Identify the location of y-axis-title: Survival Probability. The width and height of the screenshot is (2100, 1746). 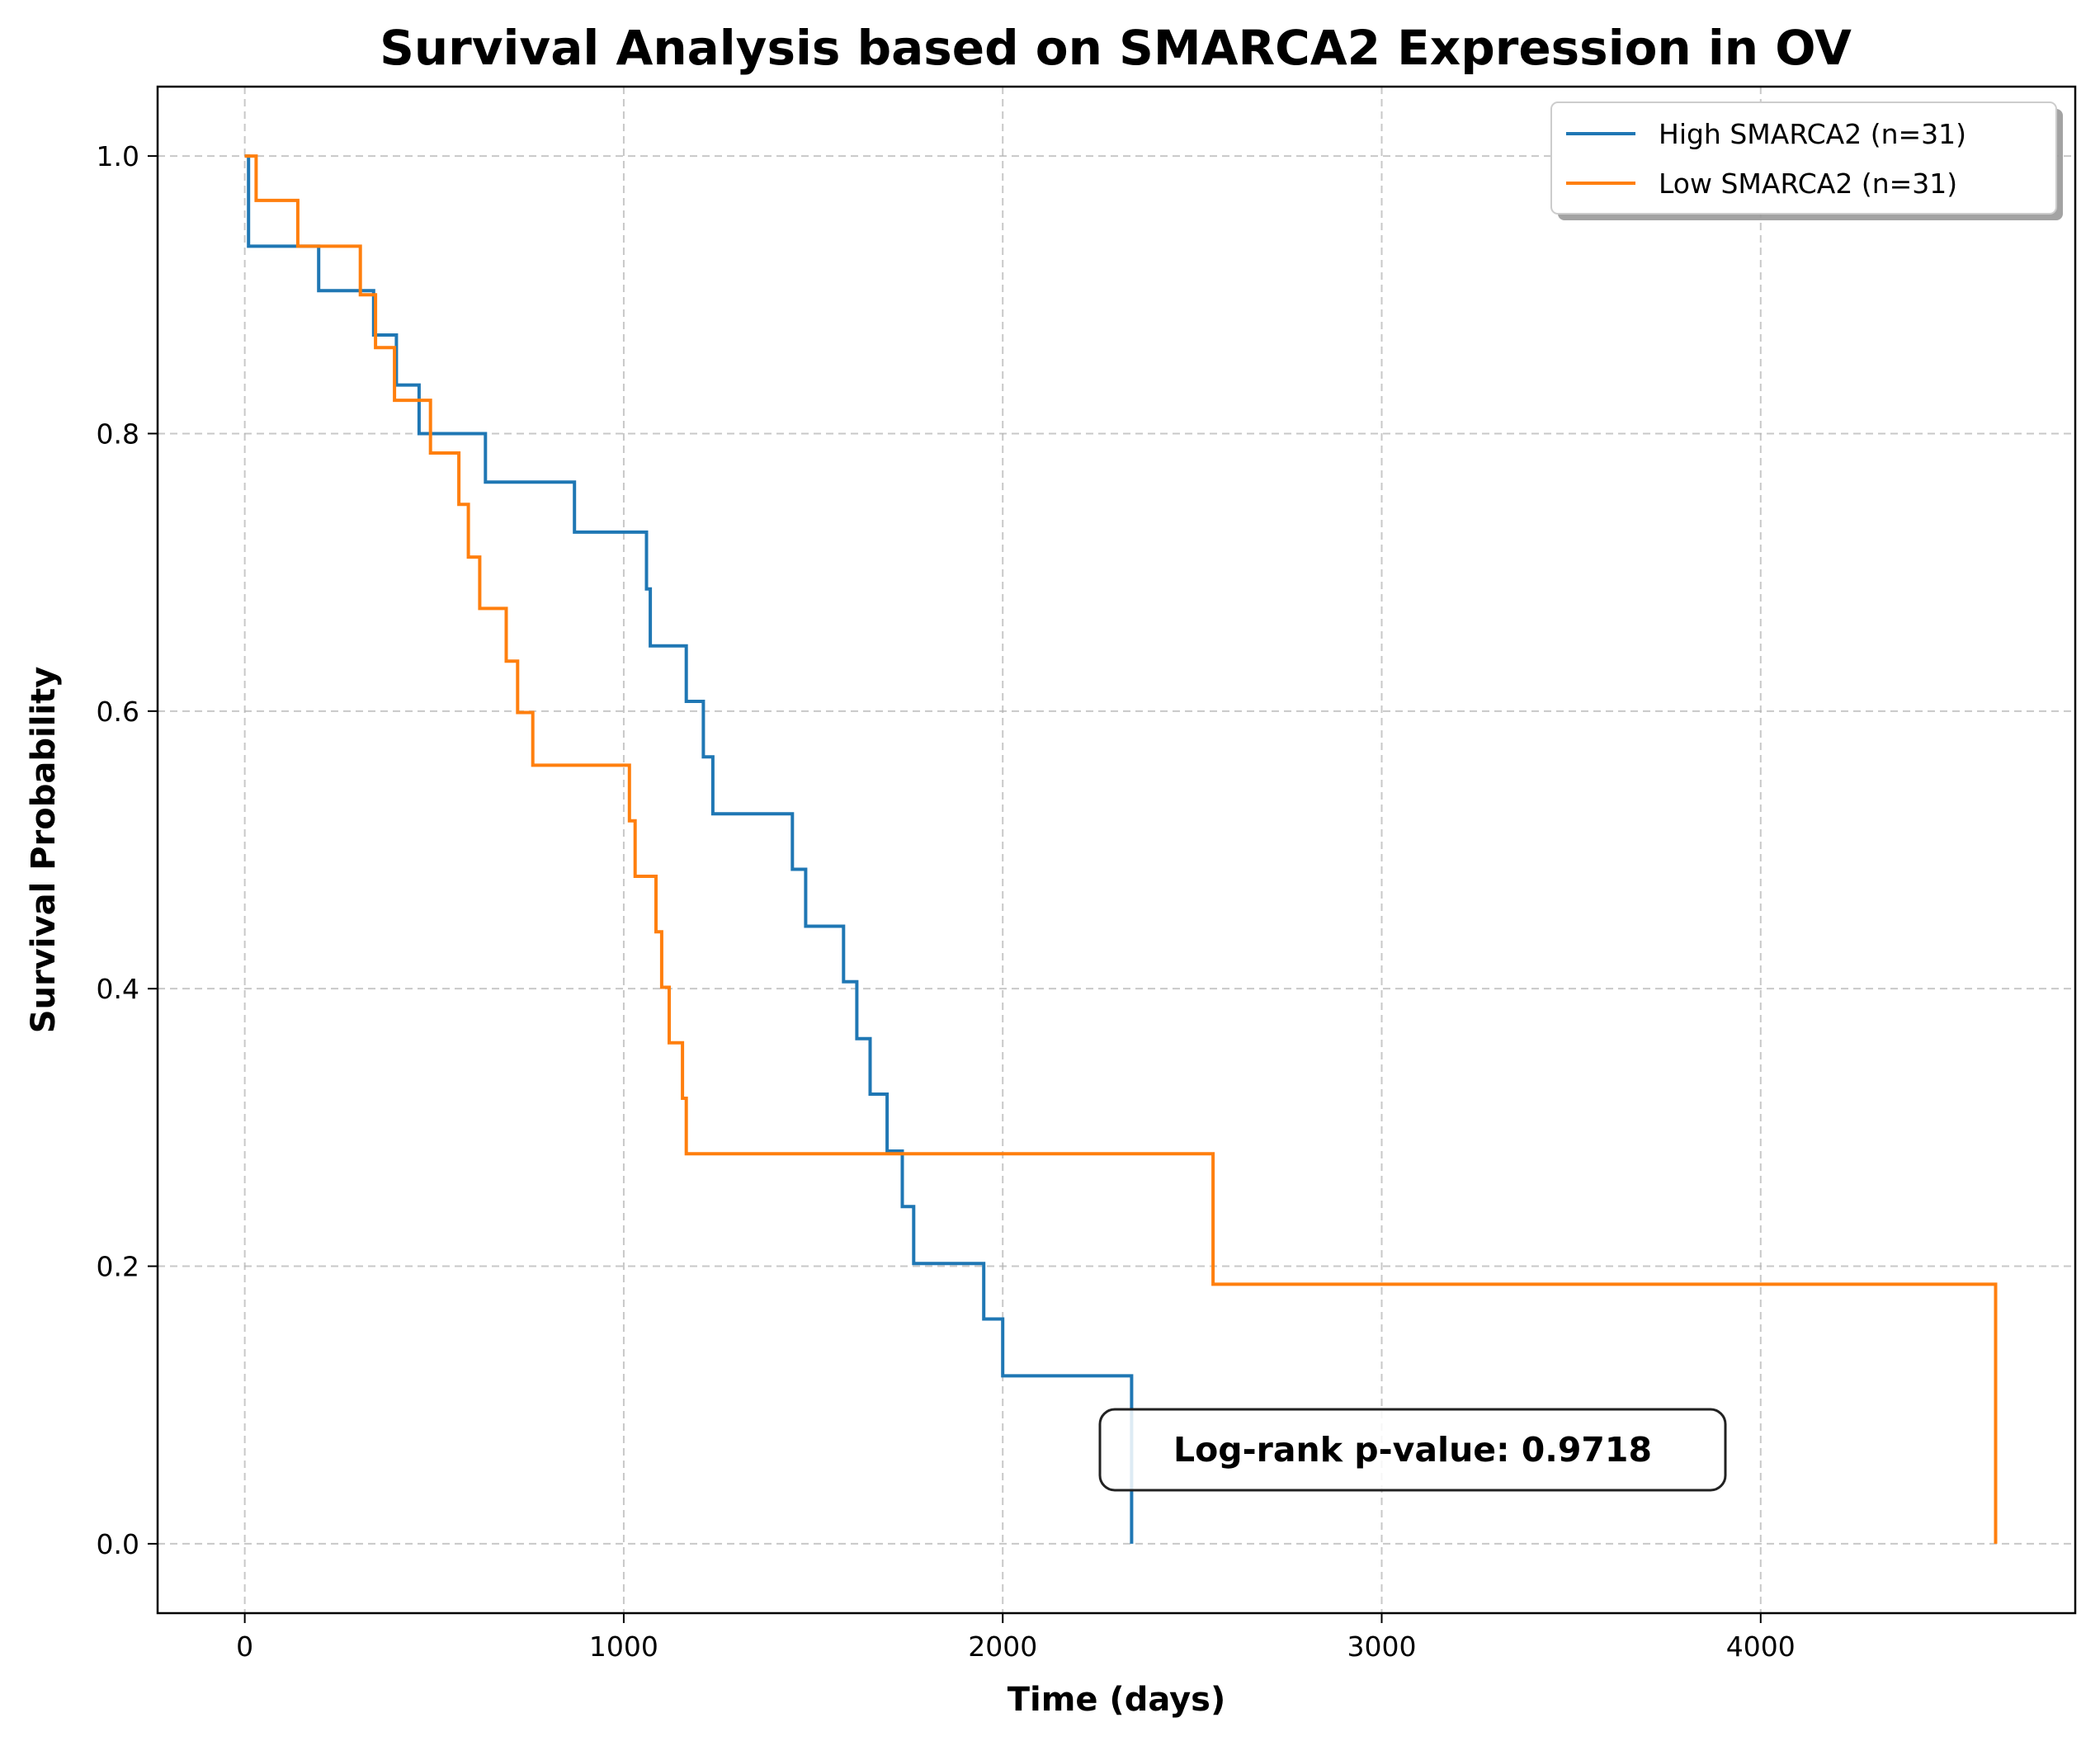
(44, 850).